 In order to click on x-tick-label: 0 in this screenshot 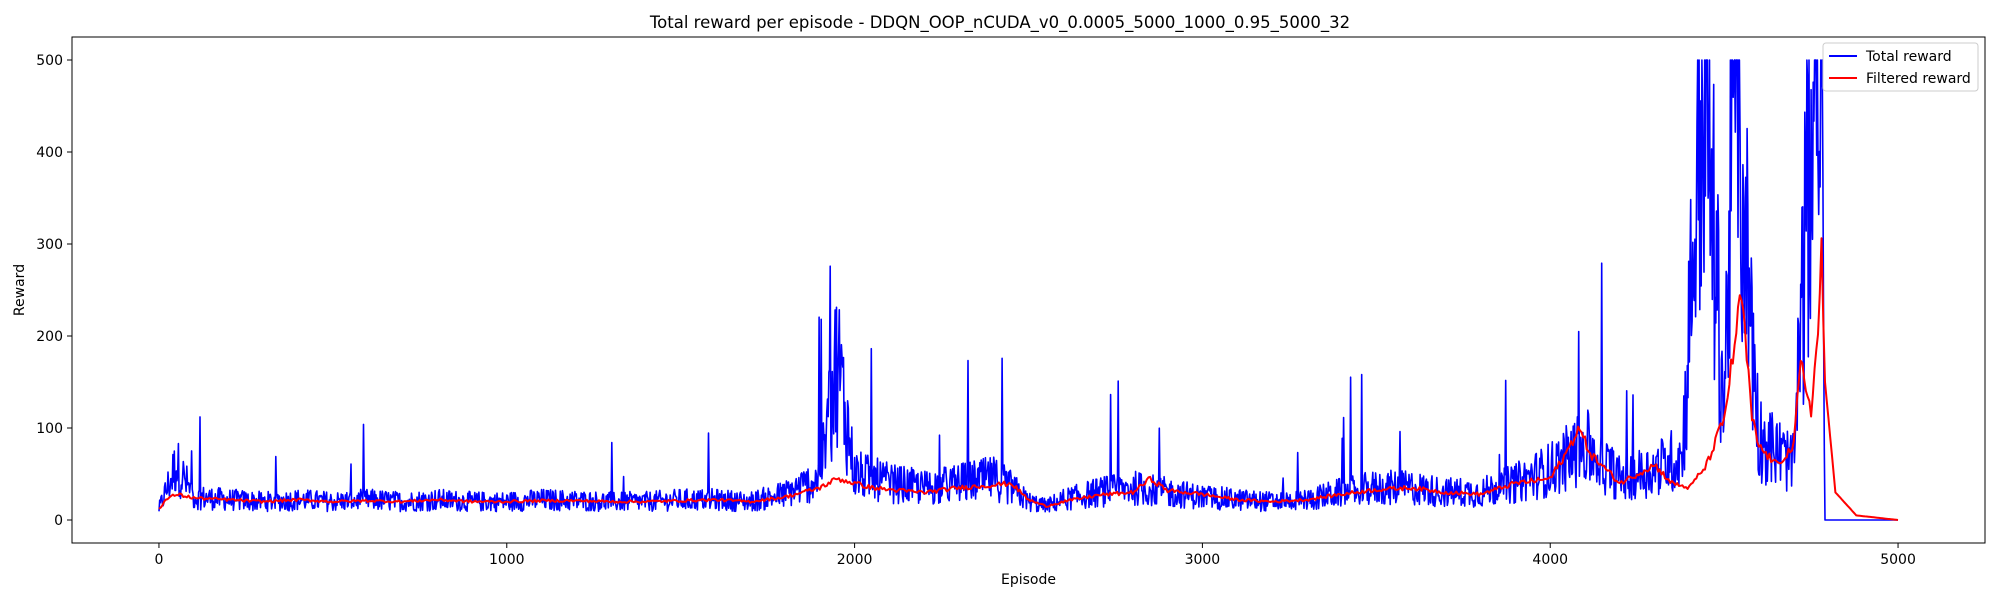, I will do `click(158, 560)`.